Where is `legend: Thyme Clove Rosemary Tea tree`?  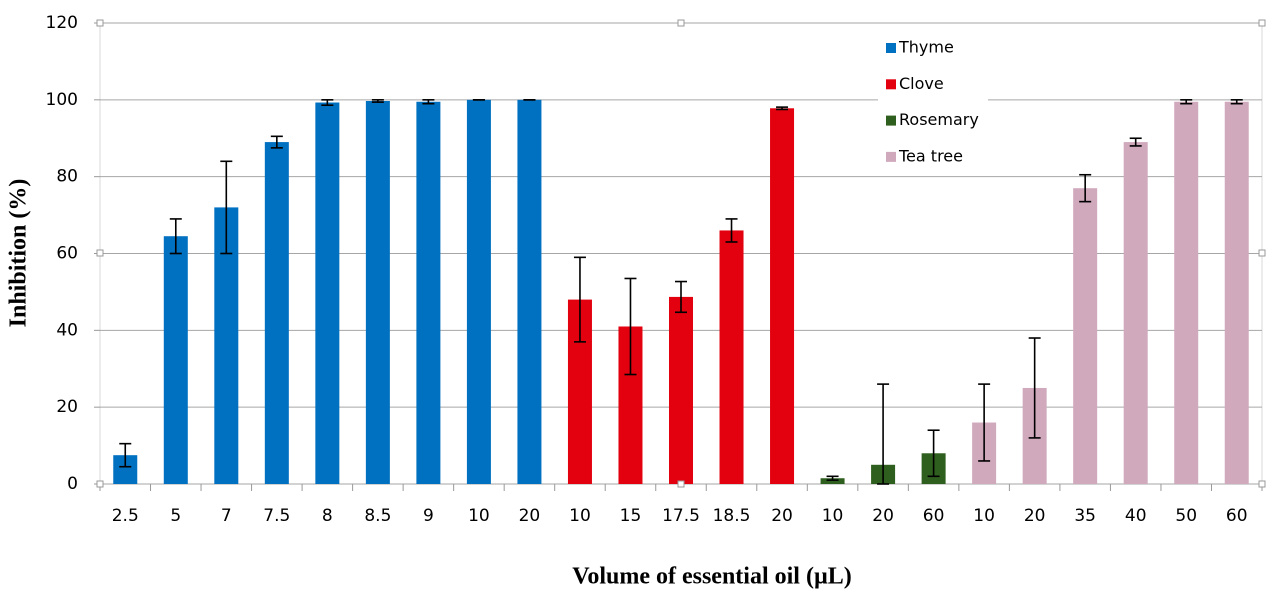 legend: Thyme Clove Rosemary Tea tree is located at coordinates (933, 102).